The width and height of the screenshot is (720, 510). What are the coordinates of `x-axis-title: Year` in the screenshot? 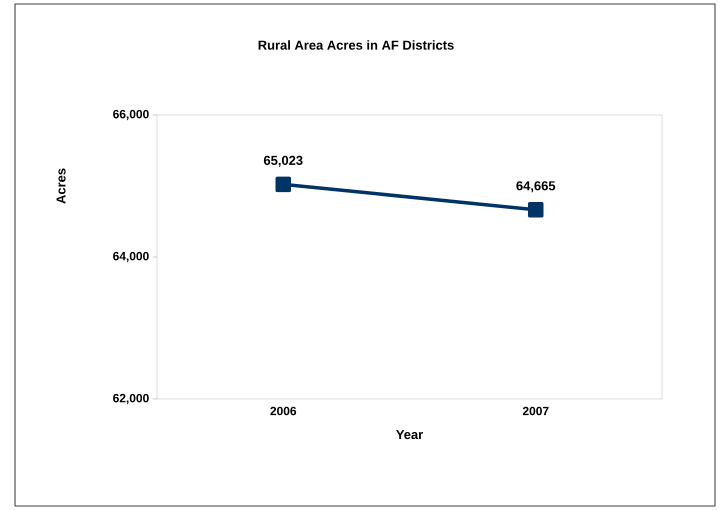 It's located at (409, 435).